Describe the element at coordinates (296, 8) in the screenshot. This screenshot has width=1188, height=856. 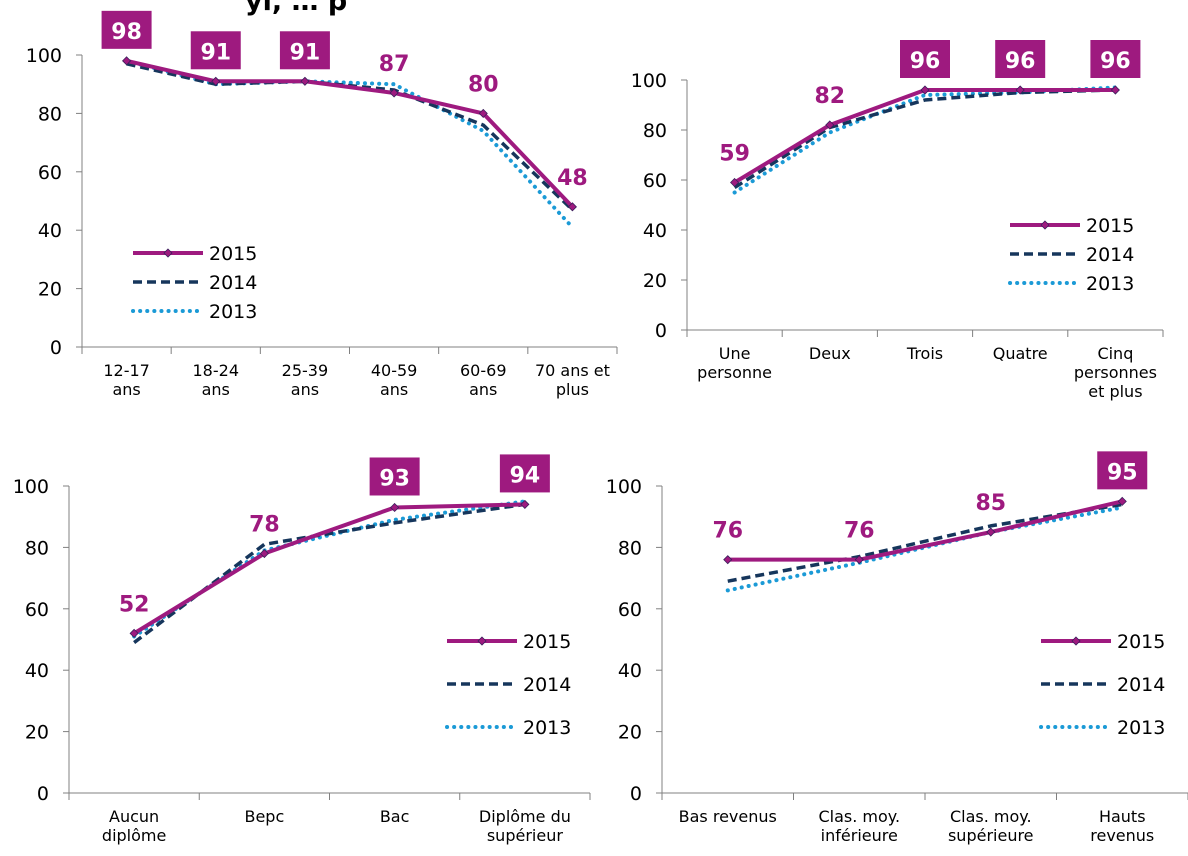
I see `chart-title-fragment: yi, … p` at that location.